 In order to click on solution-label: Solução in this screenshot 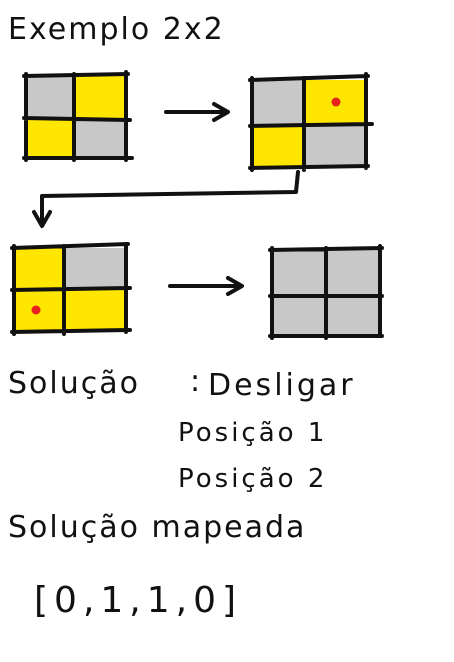, I will do `click(74, 383)`.